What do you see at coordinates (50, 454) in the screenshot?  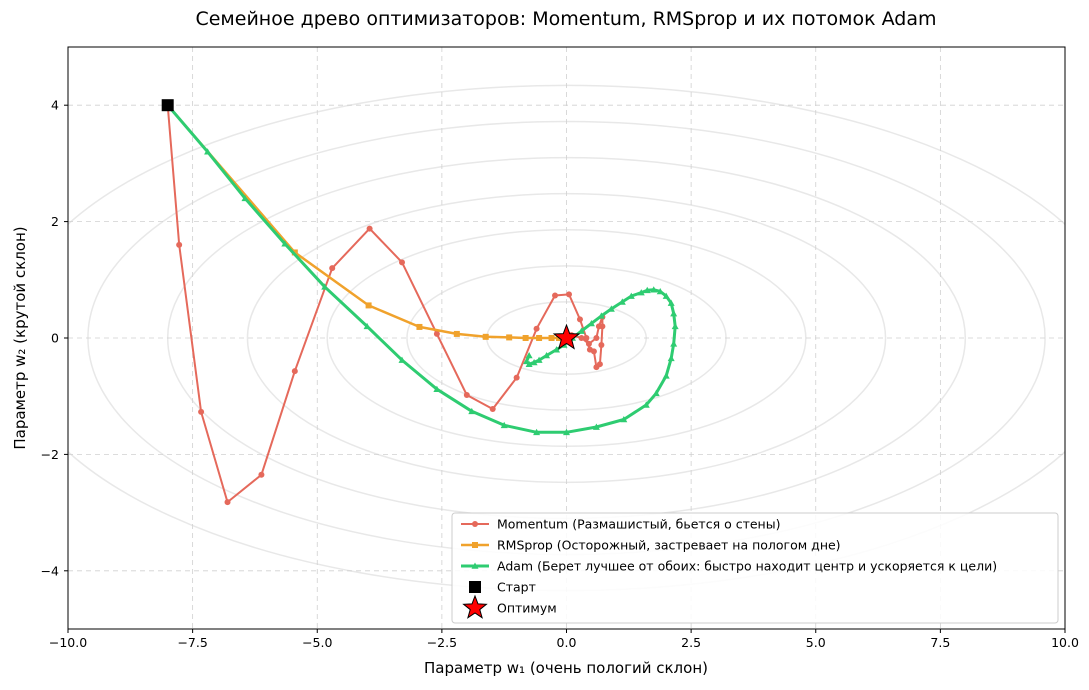 I see `y-tick-label: −2` at bounding box center [50, 454].